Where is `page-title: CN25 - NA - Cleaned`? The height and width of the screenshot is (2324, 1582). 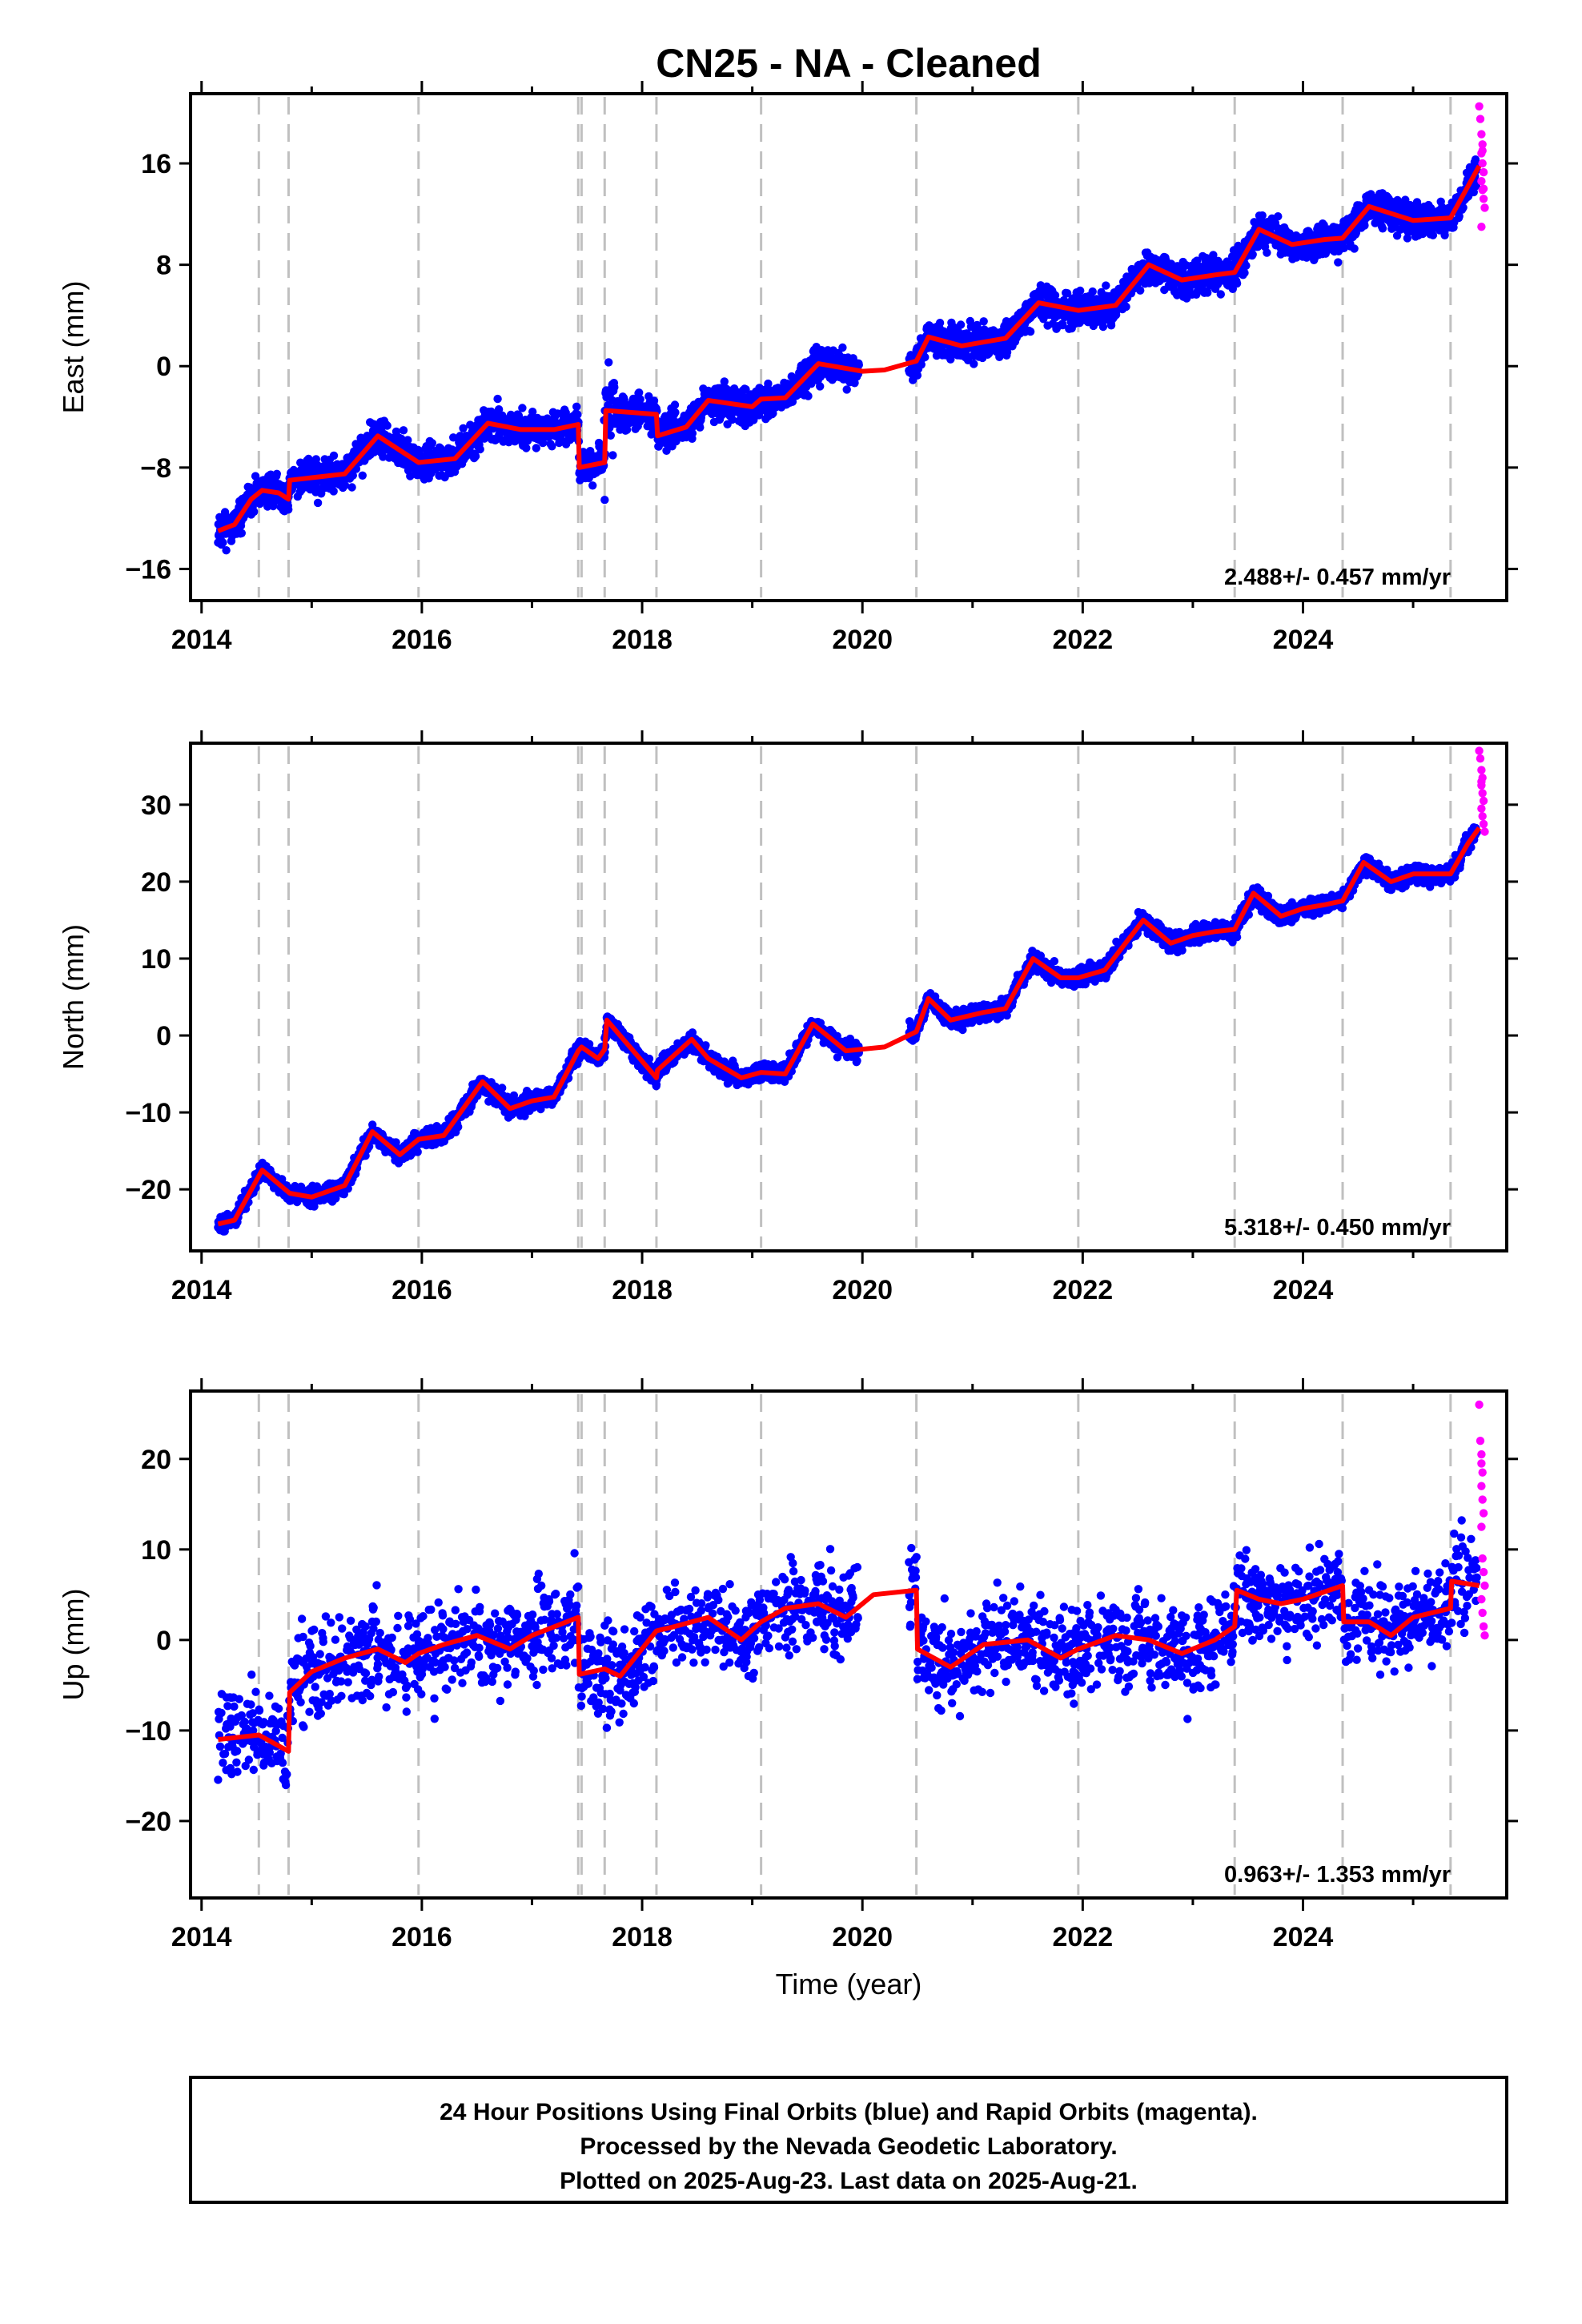
page-title: CN25 - NA - Cleaned is located at coordinates (849, 63).